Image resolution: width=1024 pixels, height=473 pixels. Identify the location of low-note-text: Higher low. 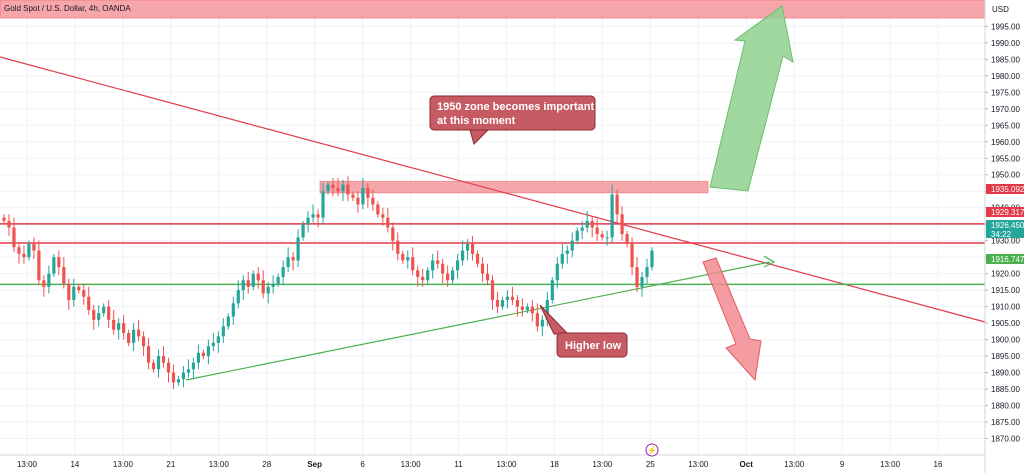
(593, 346).